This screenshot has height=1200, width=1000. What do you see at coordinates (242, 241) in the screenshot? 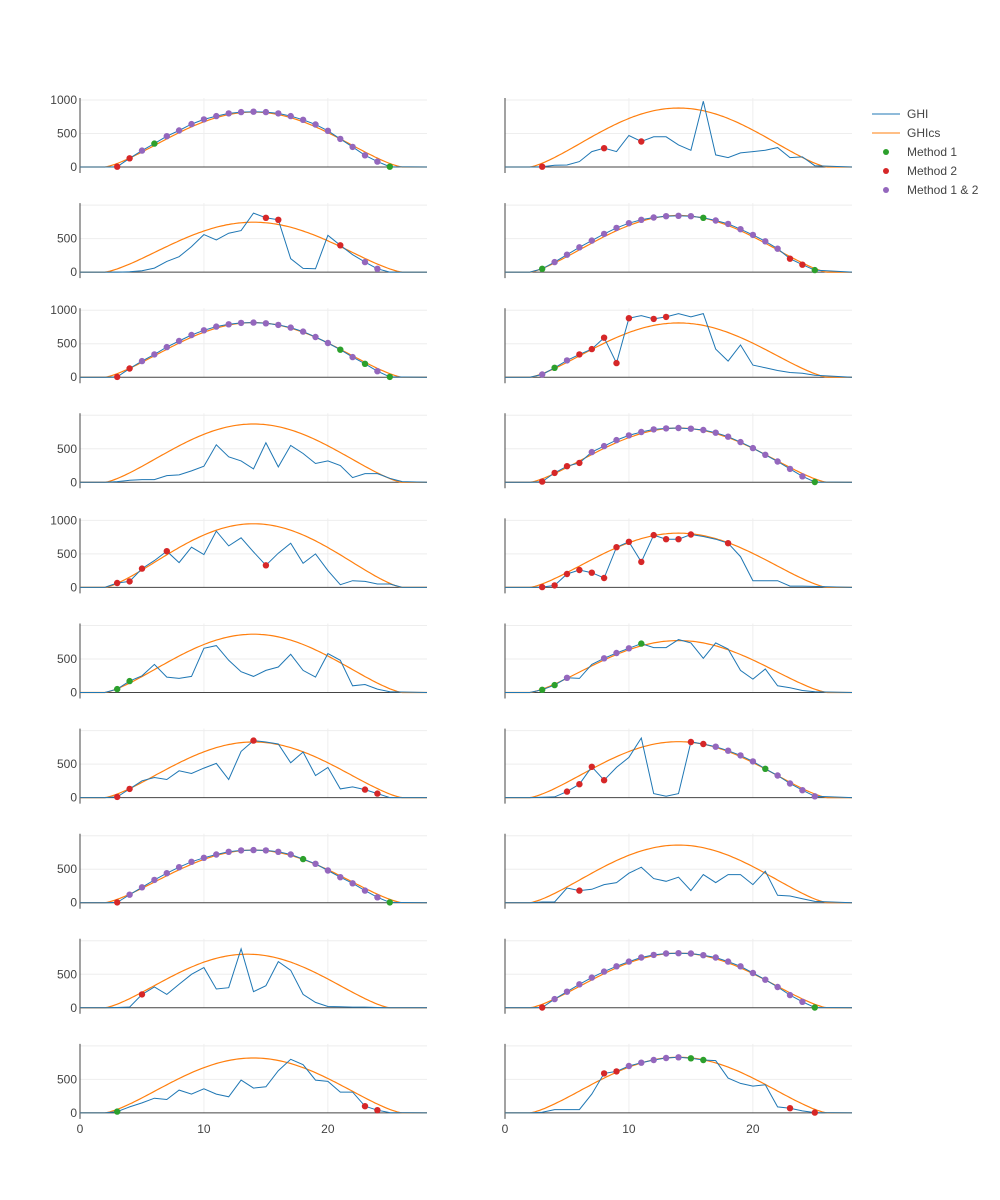
I see `subplot-r2-c1: 0 500` at bounding box center [242, 241].